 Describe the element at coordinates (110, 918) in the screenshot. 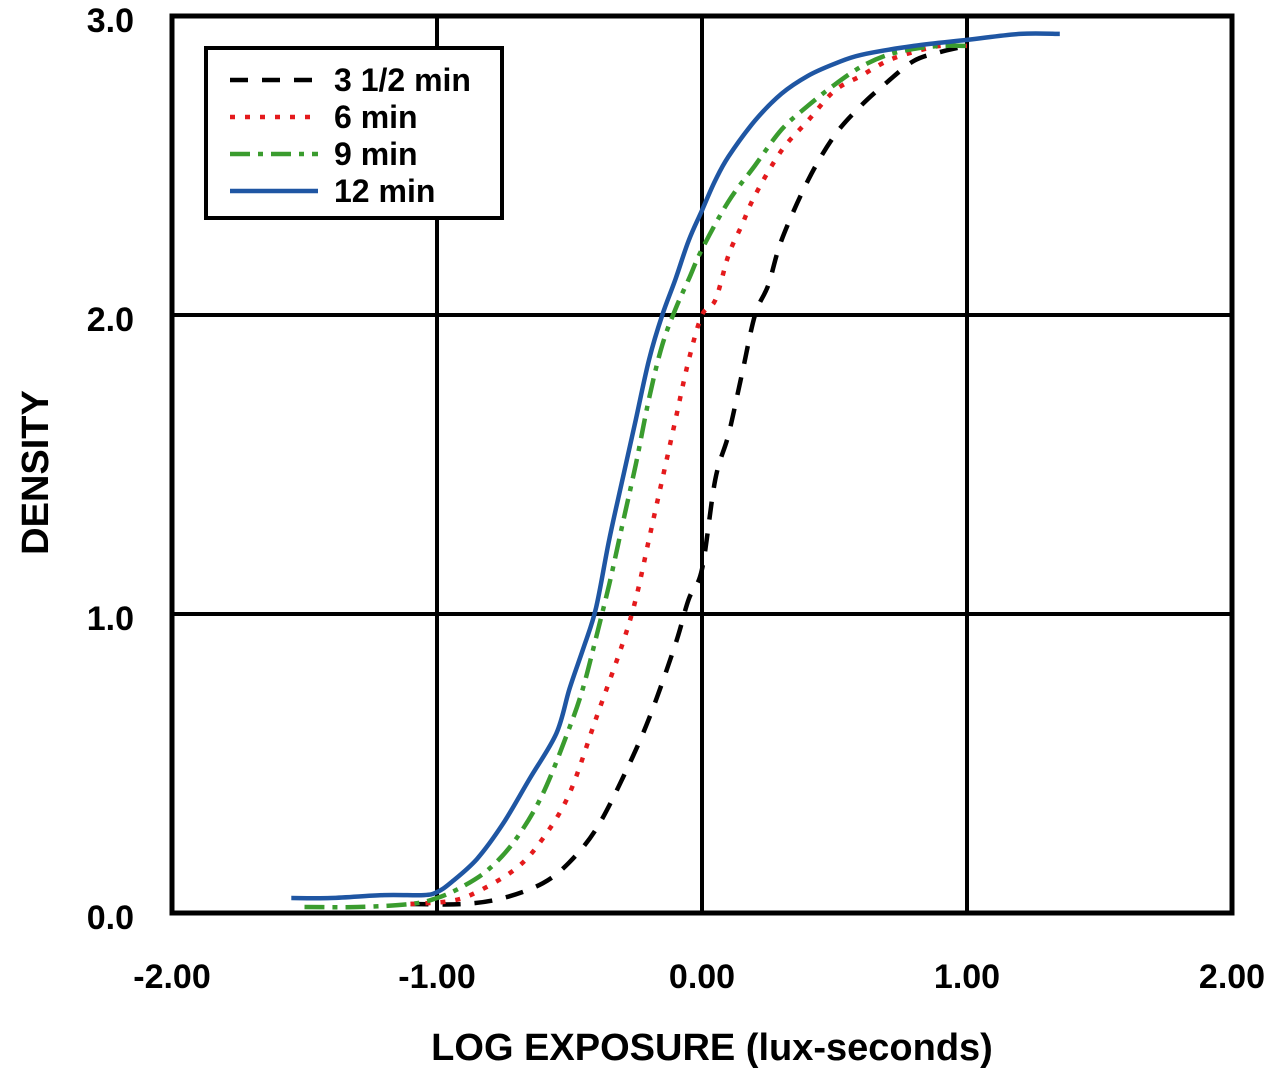

I see `y-tick-label: 0.0` at that location.